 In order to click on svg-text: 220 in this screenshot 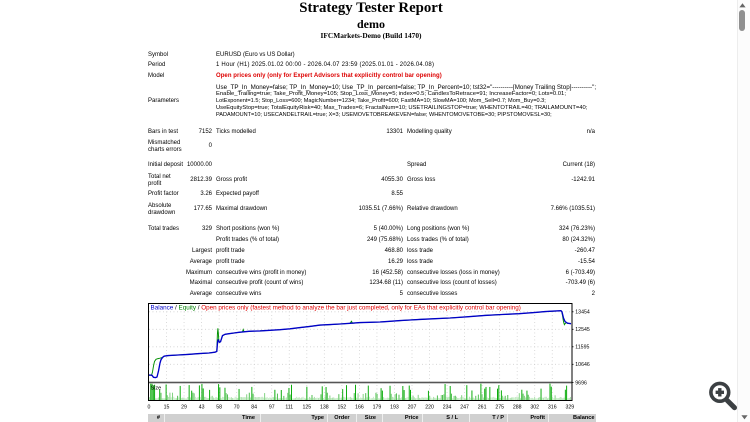, I will do `click(429, 407)`.